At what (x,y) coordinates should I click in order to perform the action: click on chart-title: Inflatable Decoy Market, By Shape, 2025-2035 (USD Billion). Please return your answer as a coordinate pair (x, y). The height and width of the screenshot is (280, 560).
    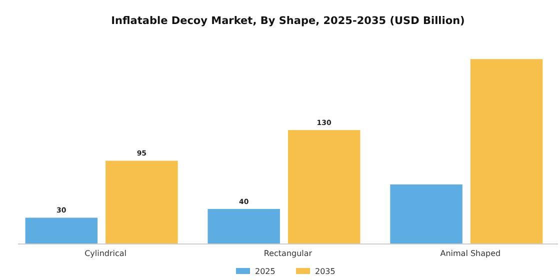
    Looking at the image, I should click on (288, 21).